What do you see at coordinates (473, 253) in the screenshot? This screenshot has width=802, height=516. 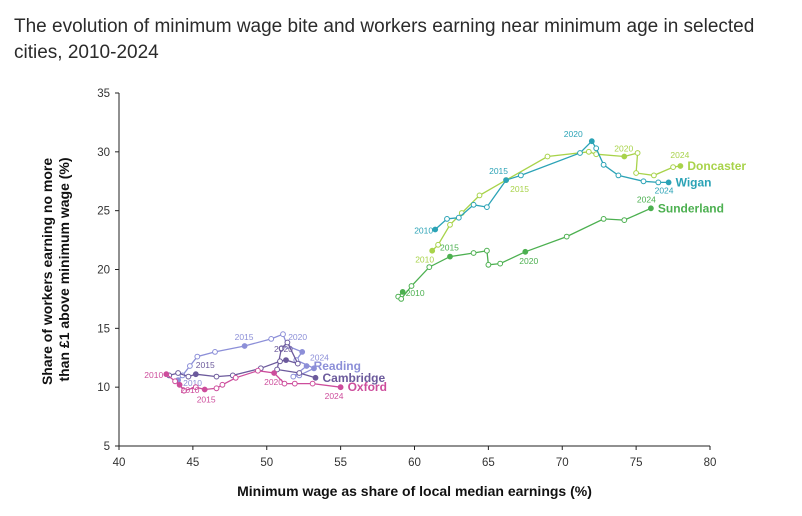 I see `data-point-sunderland-2016` at bounding box center [473, 253].